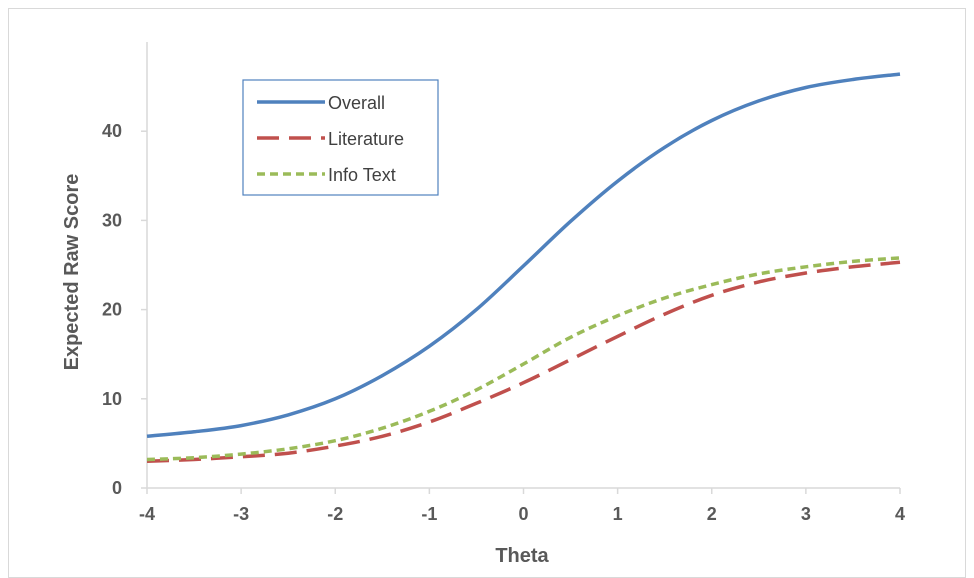 This screenshot has height=578, width=974. Describe the element at coordinates (147, 514) in the screenshot. I see `x-tick-label: -4` at that location.